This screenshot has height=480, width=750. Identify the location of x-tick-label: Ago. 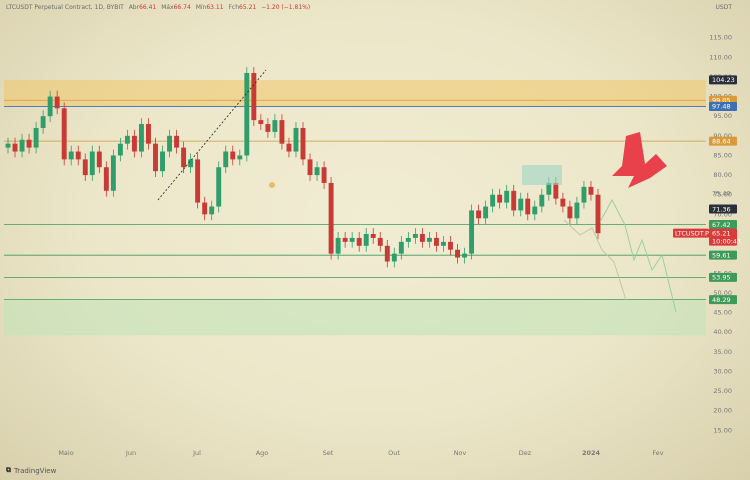
(262, 453).